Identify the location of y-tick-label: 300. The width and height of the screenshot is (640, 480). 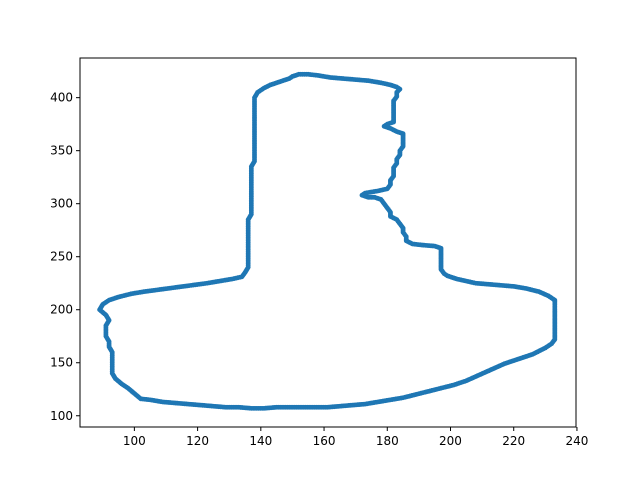
(61, 204).